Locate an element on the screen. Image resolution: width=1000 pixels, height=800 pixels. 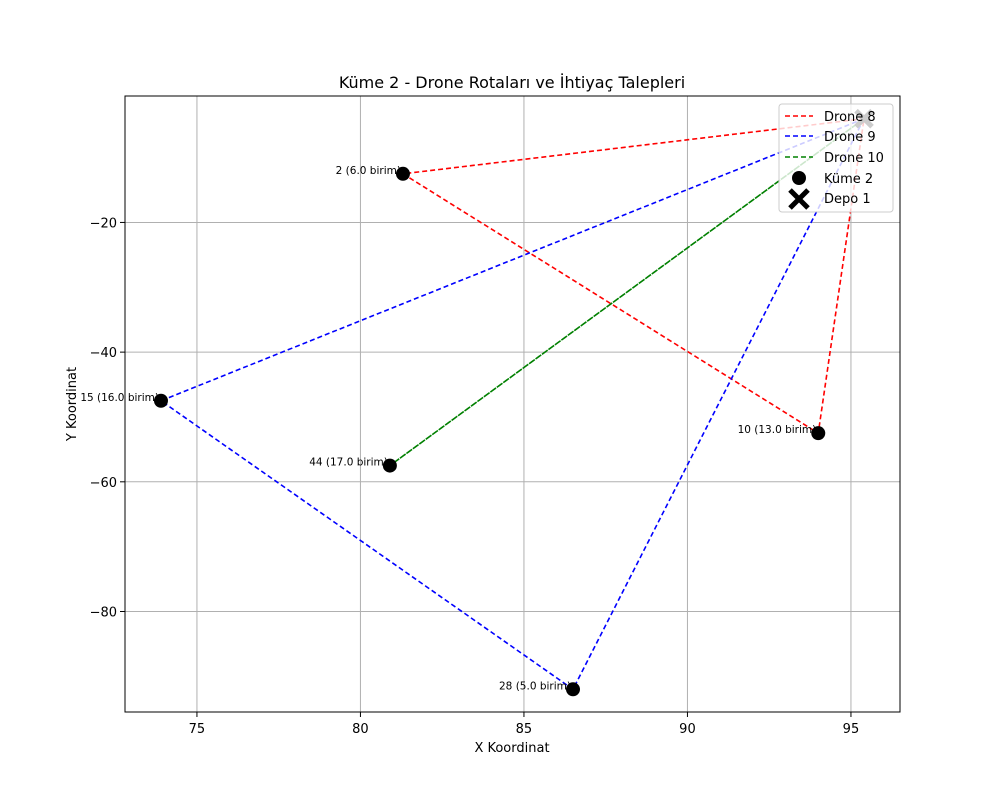
demand-point-label: 2 (6.0 birim) is located at coordinates (368, 171).